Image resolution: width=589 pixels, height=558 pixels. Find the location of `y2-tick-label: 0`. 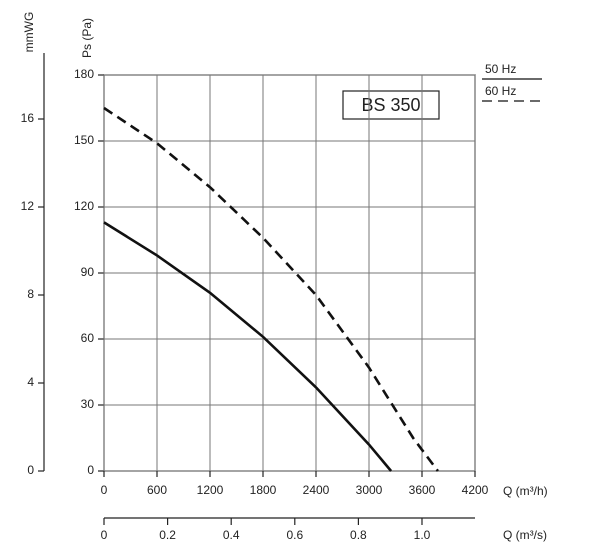

y2-tick-label: 0 is located at coordinates (30, 470).